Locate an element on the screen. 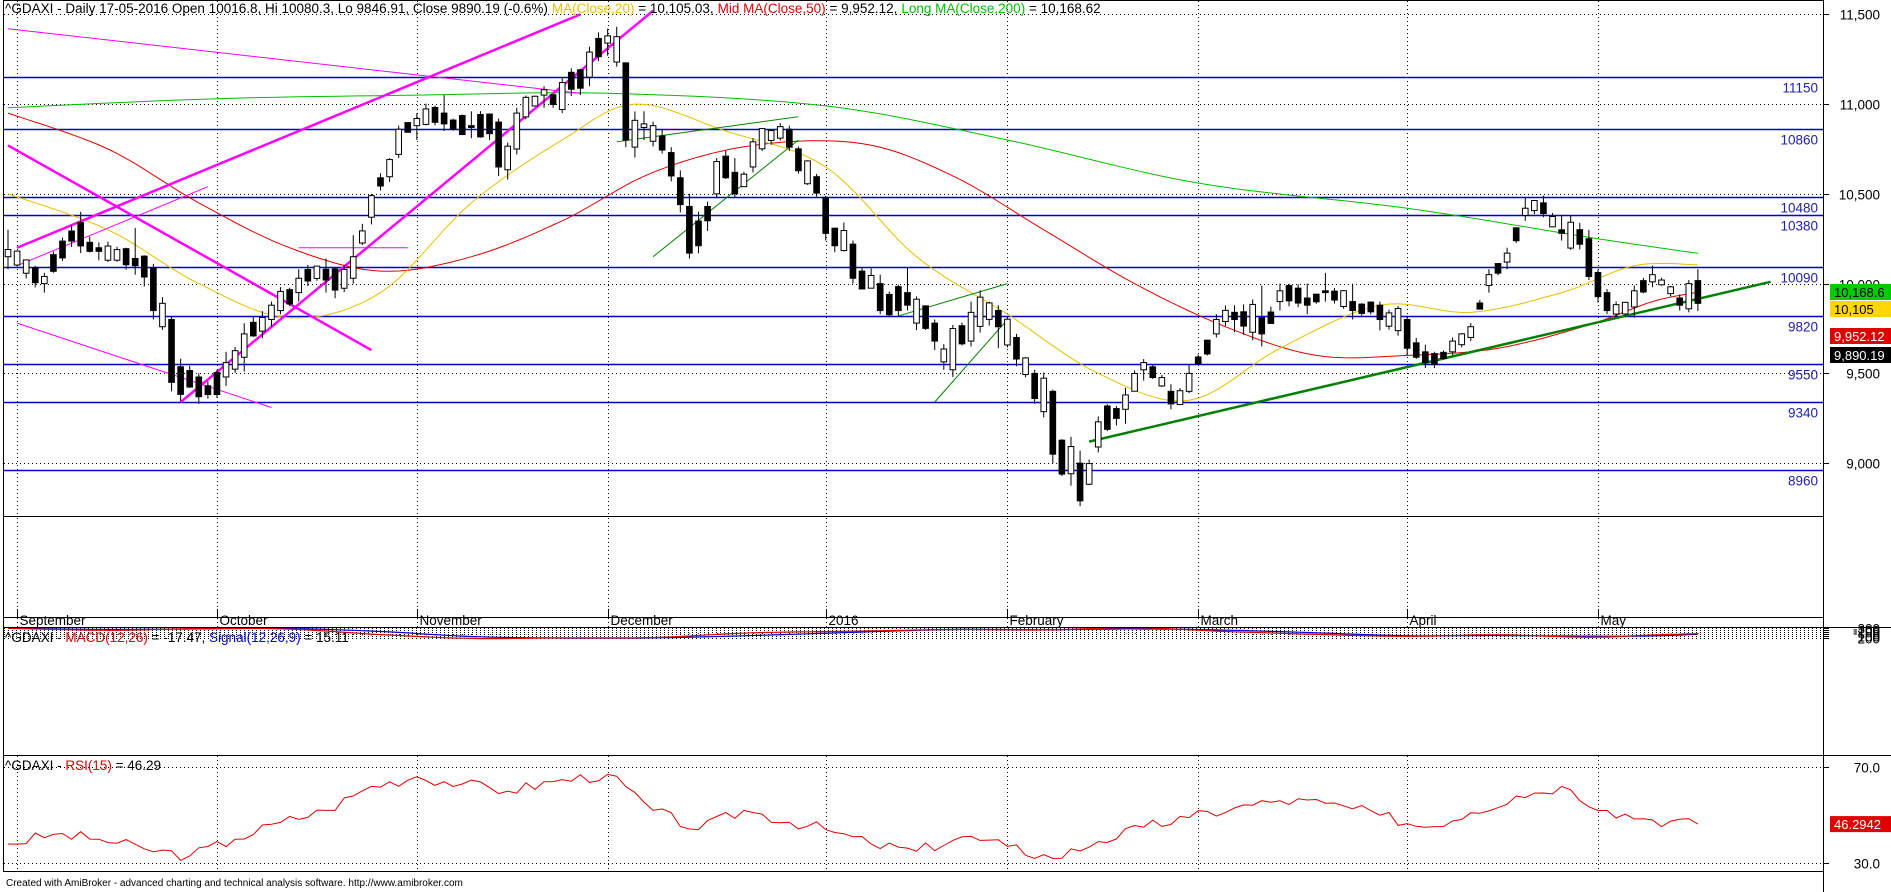  rsi-badge: 46.2942 is located at coordinates (1860, 824).